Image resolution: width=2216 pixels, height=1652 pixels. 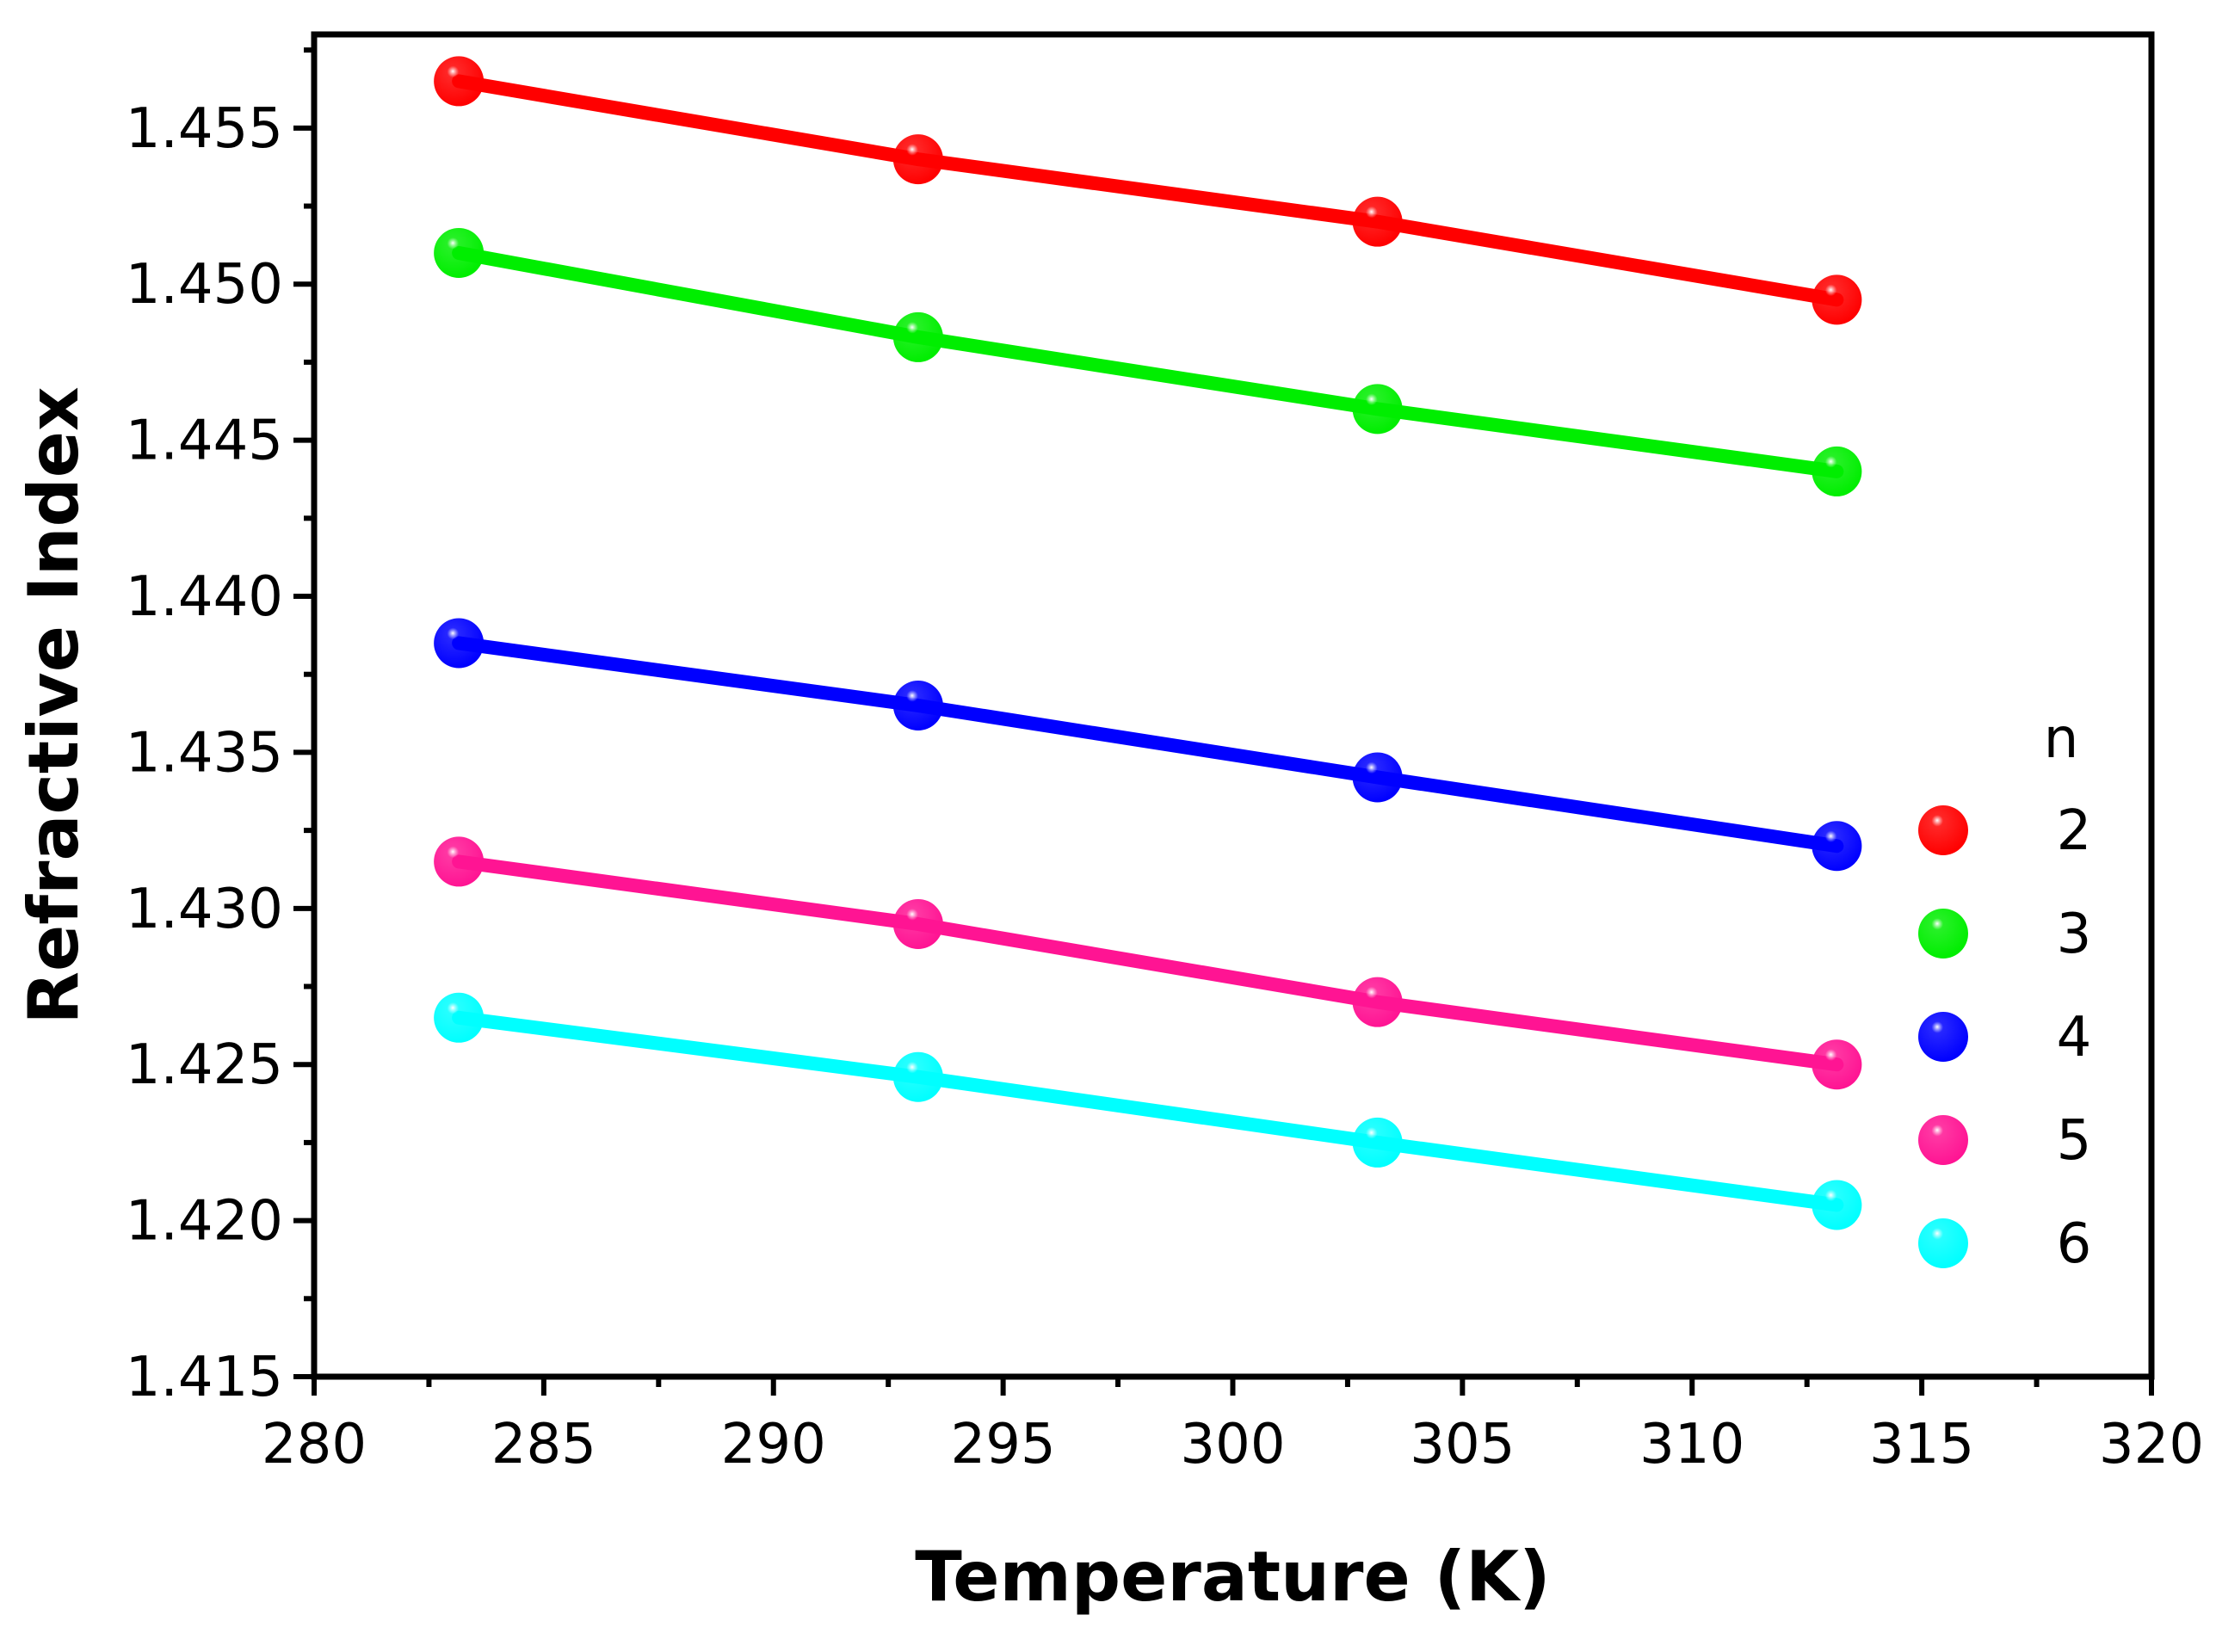 What do you see at coordinates (544, 1444) in the screenshot?
I see `x-tick-label: 285` at bounding box center [544, 1444].